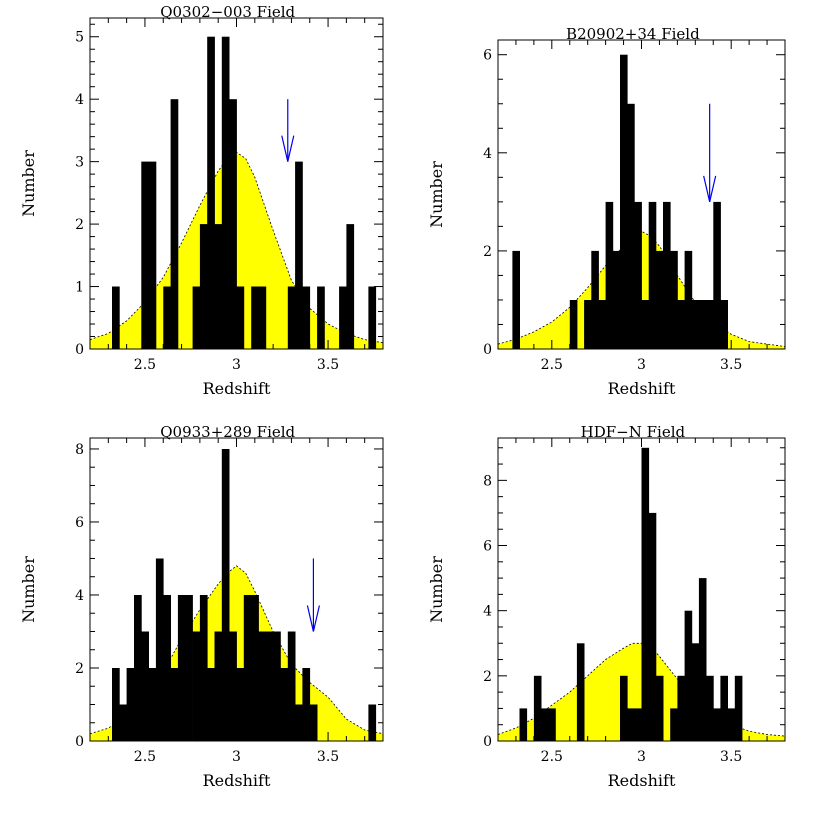 The image size is (830, 830). I want to click on panel-title: HDF−N Field, so click(633, 432).